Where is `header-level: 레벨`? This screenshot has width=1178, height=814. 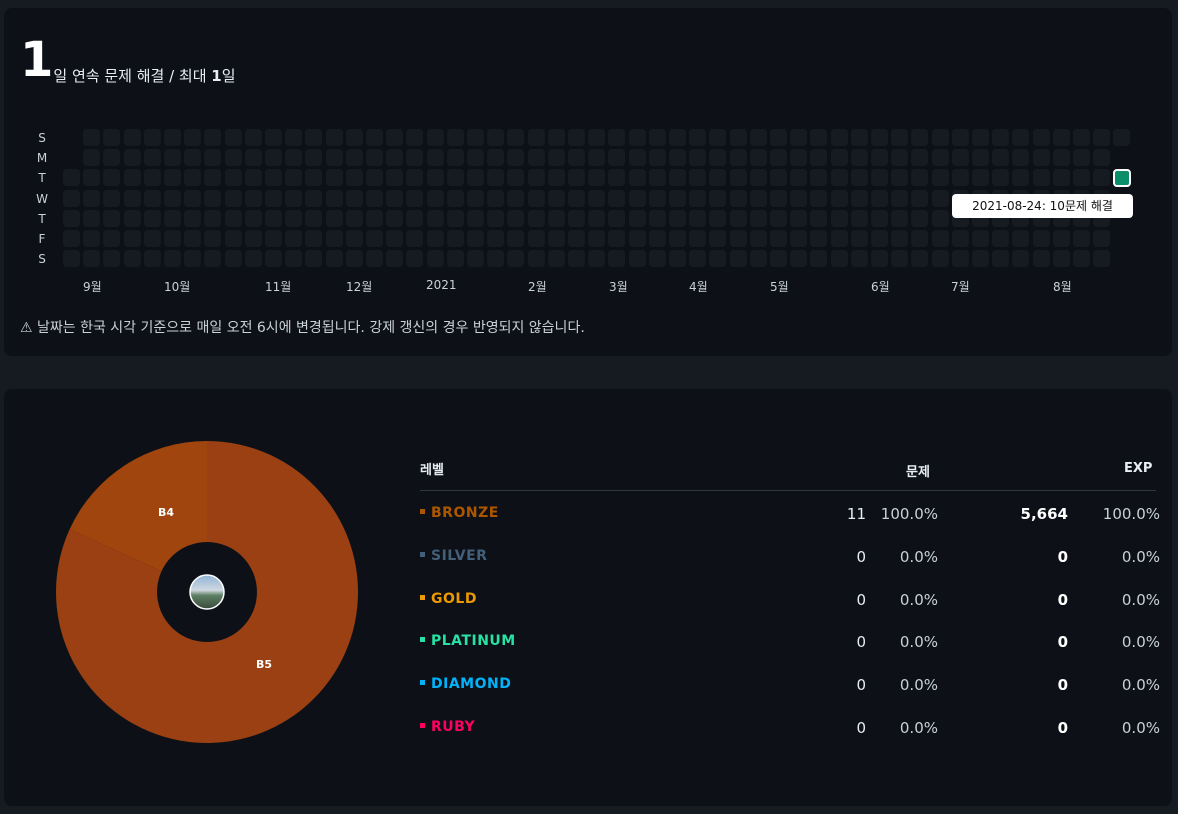 header-level: 레벨 is located at coordinates (432, 470).